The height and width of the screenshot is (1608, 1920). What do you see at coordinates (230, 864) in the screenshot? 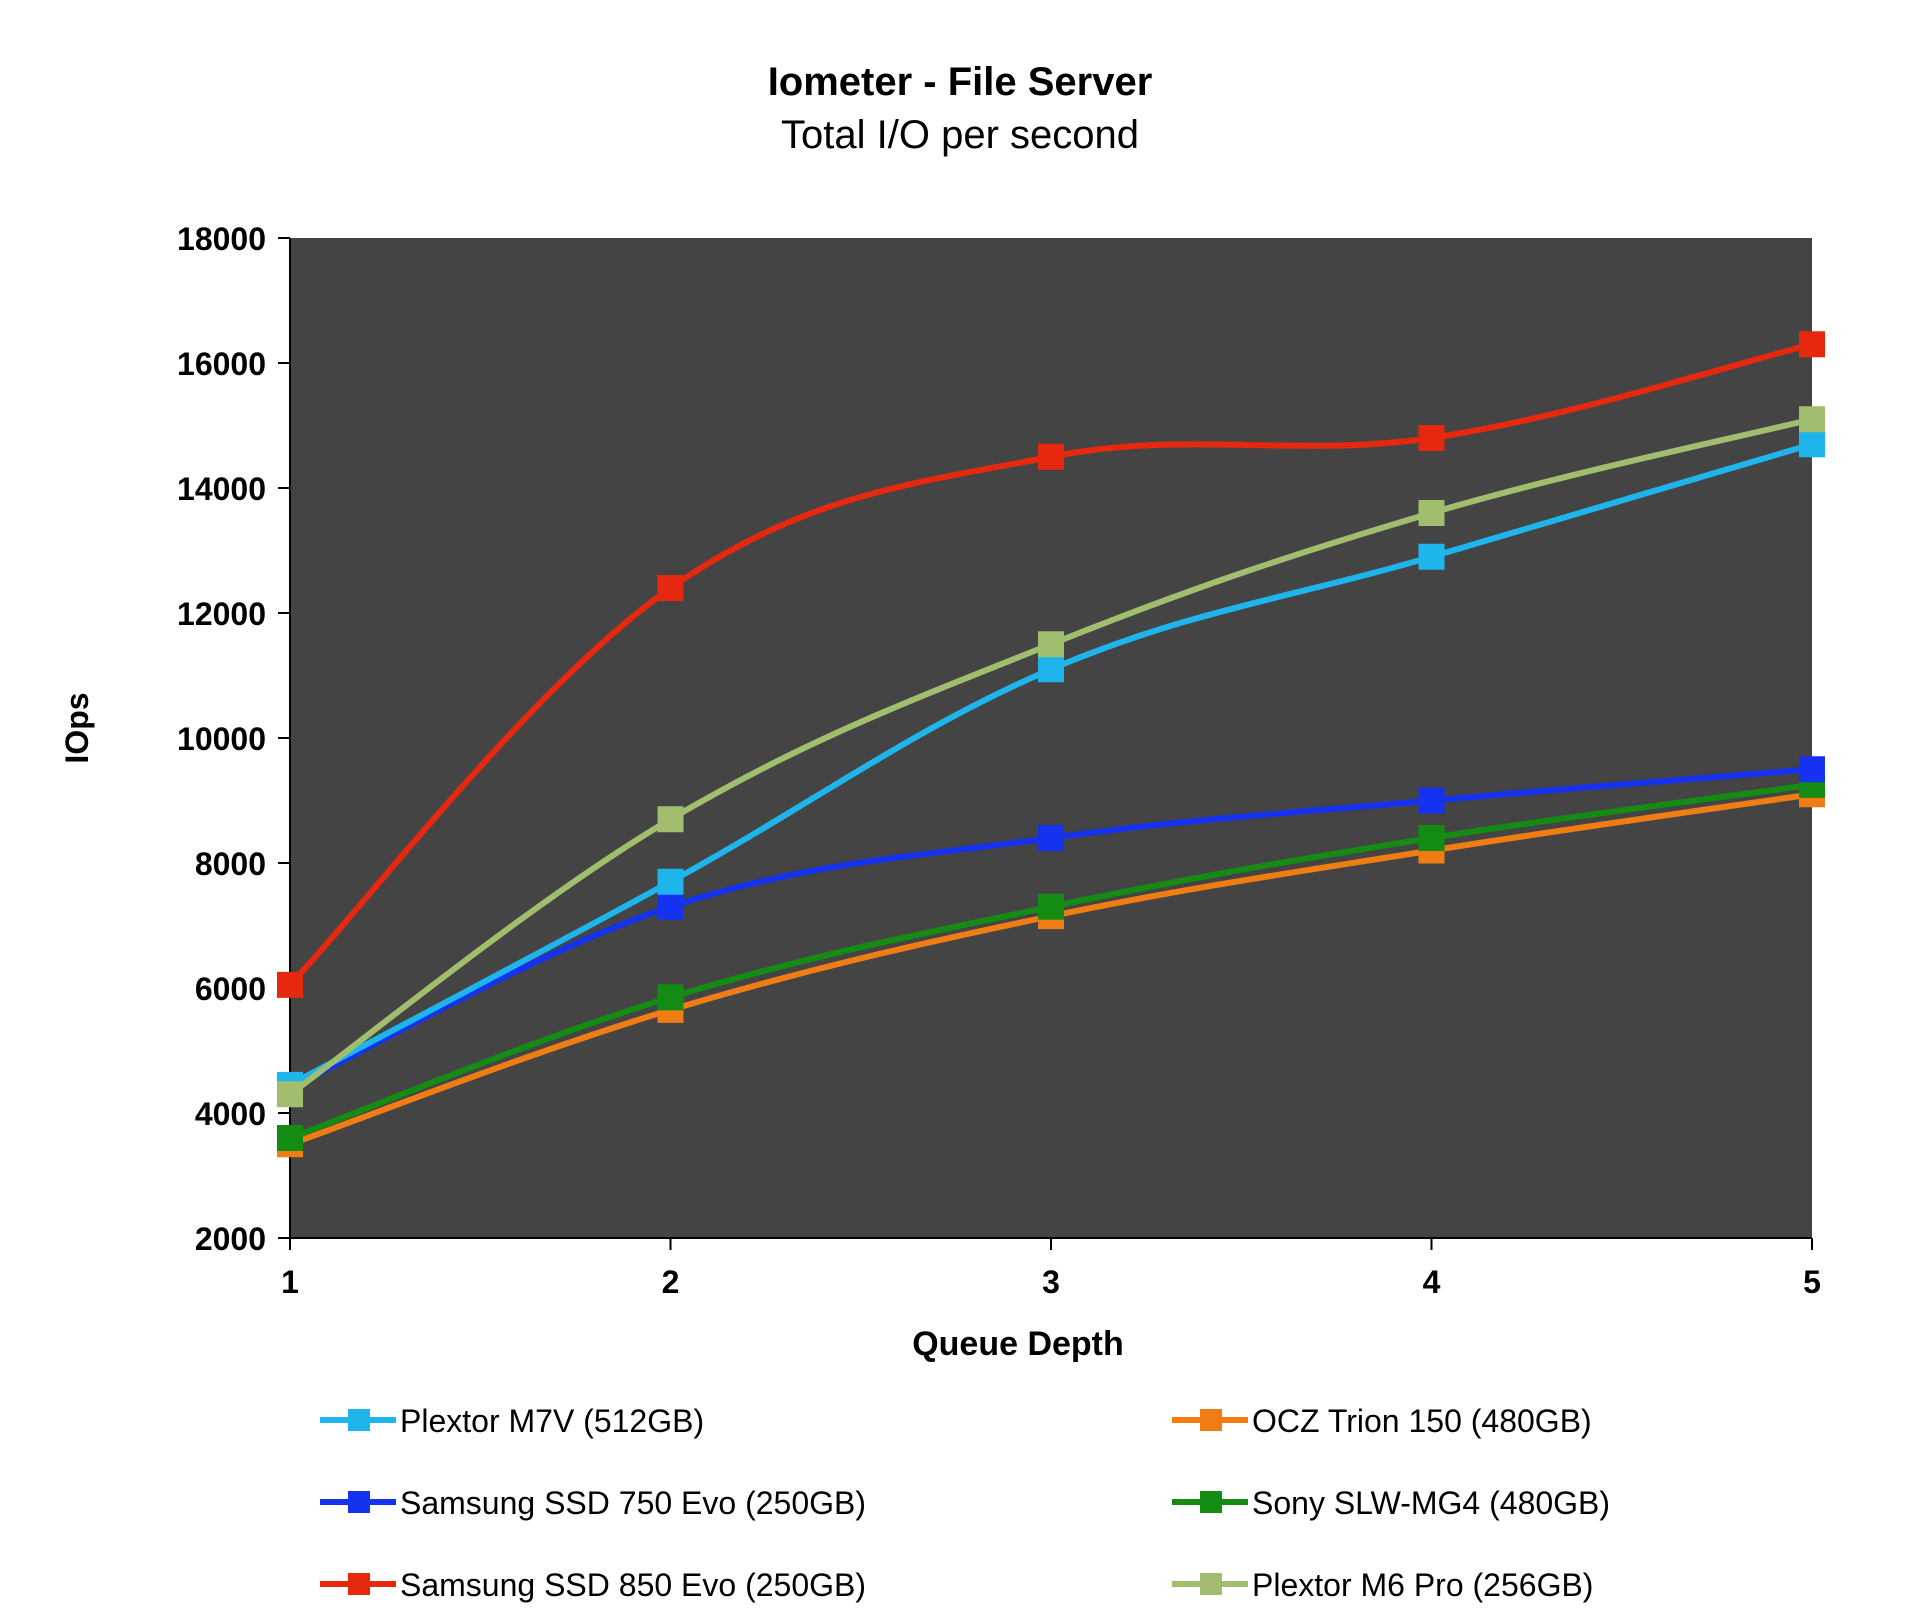
I see `y-tick-label: 8000` at bounding box center [230, 864].